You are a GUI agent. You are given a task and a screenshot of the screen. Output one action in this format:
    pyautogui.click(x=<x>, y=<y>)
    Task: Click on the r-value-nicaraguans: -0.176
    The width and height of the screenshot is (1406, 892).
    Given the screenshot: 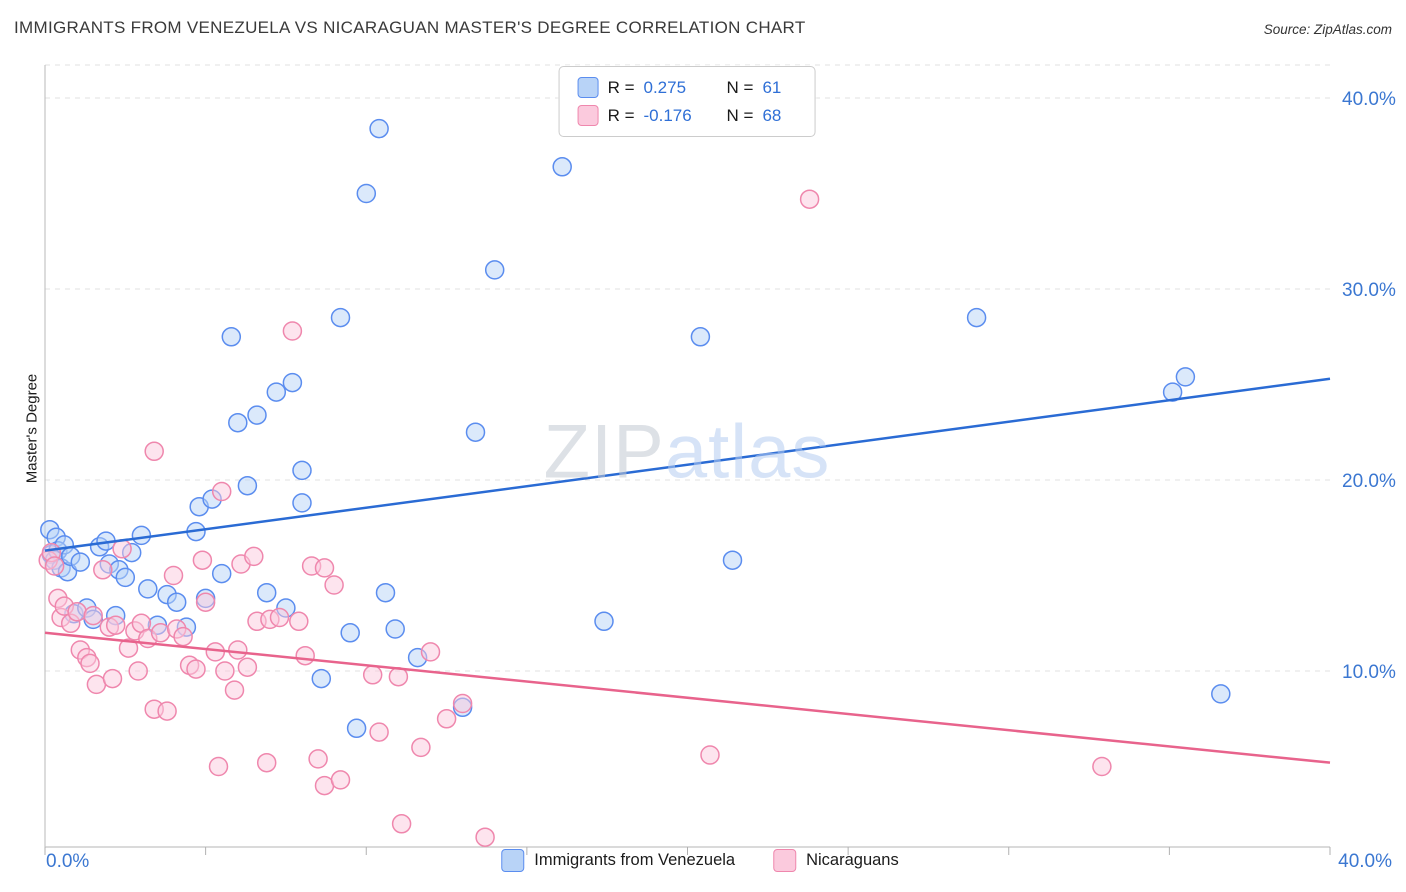 What is the action you would take?
    pyautogui.click(x=667, y=115)
    